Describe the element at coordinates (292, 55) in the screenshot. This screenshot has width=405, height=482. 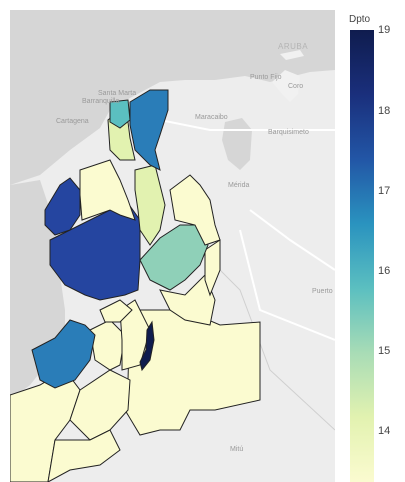
I see `aruba-island` at that location.